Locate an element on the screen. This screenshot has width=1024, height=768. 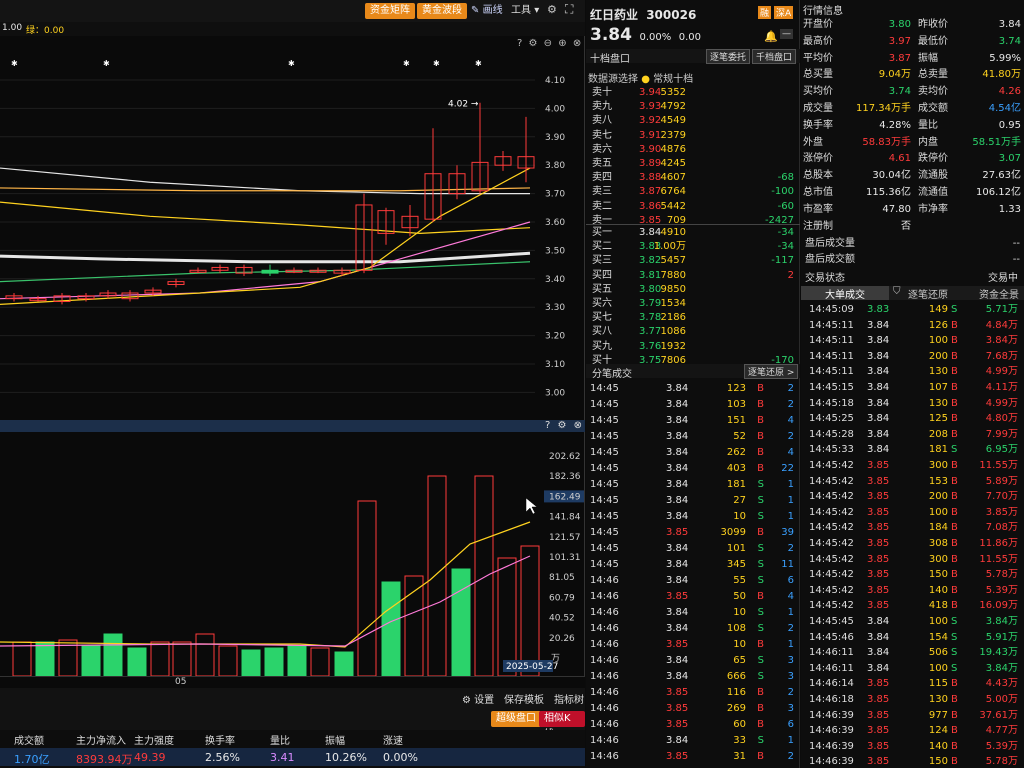
settings-tab: ⚙ 设置 is located at coordinates (478, 700).